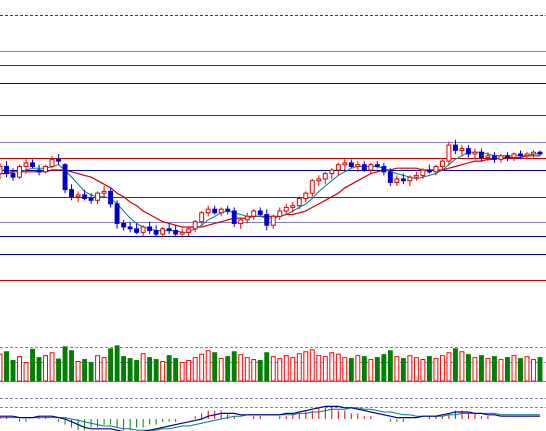 The width and height of the screenshot is (546, 431). I want to click on macd-signal-line, so click(270, 419).